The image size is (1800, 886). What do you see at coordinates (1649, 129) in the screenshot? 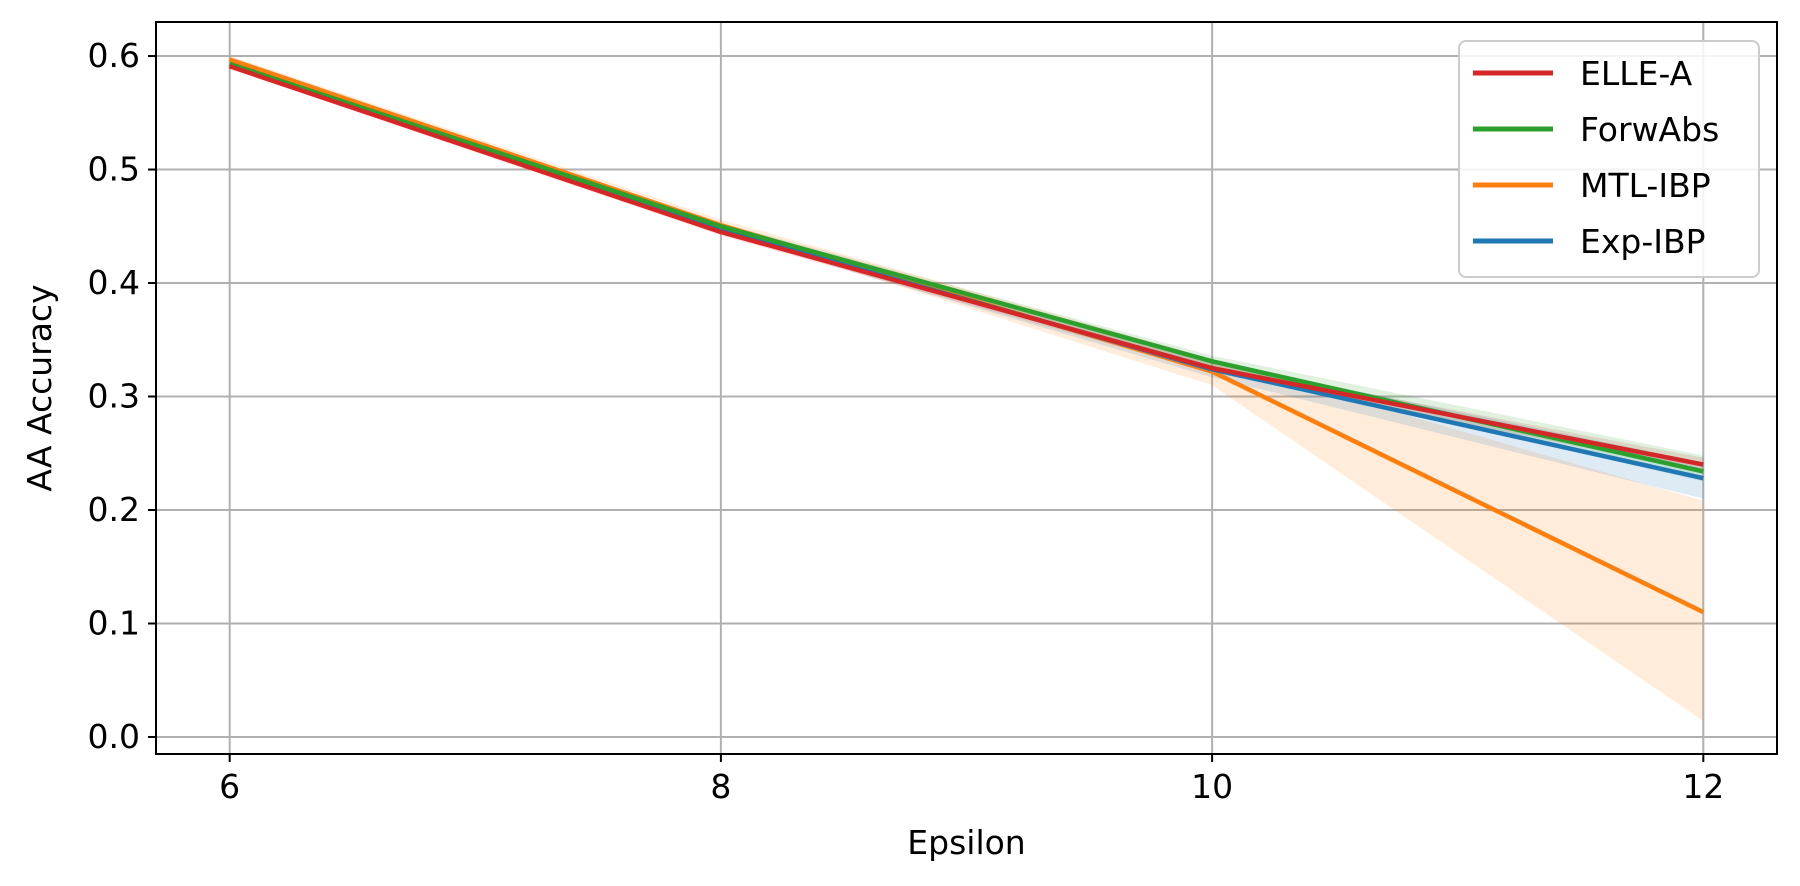
I see `legend-label: ForwAbs` at bounding box center [1649, 129].